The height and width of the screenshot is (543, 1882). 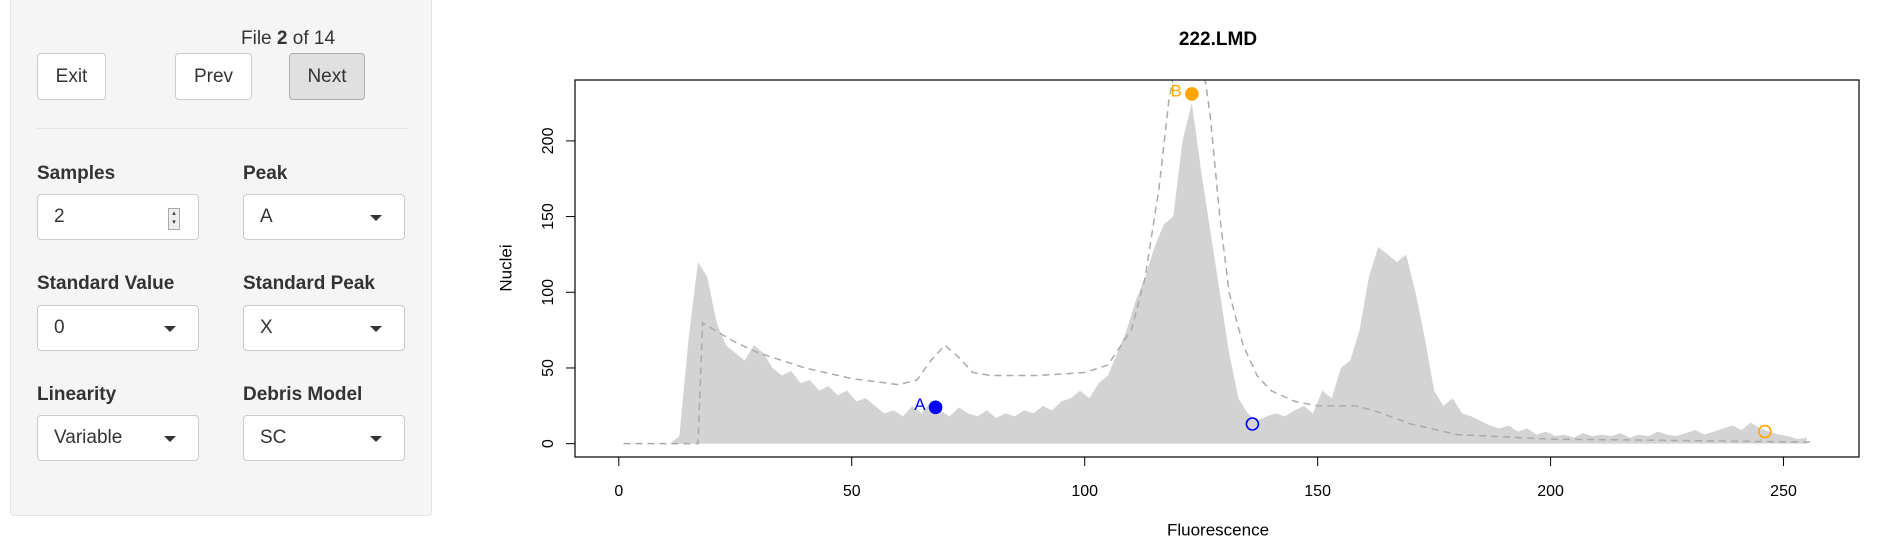 I want to click on field-value: A, so click(x=266, y=216).